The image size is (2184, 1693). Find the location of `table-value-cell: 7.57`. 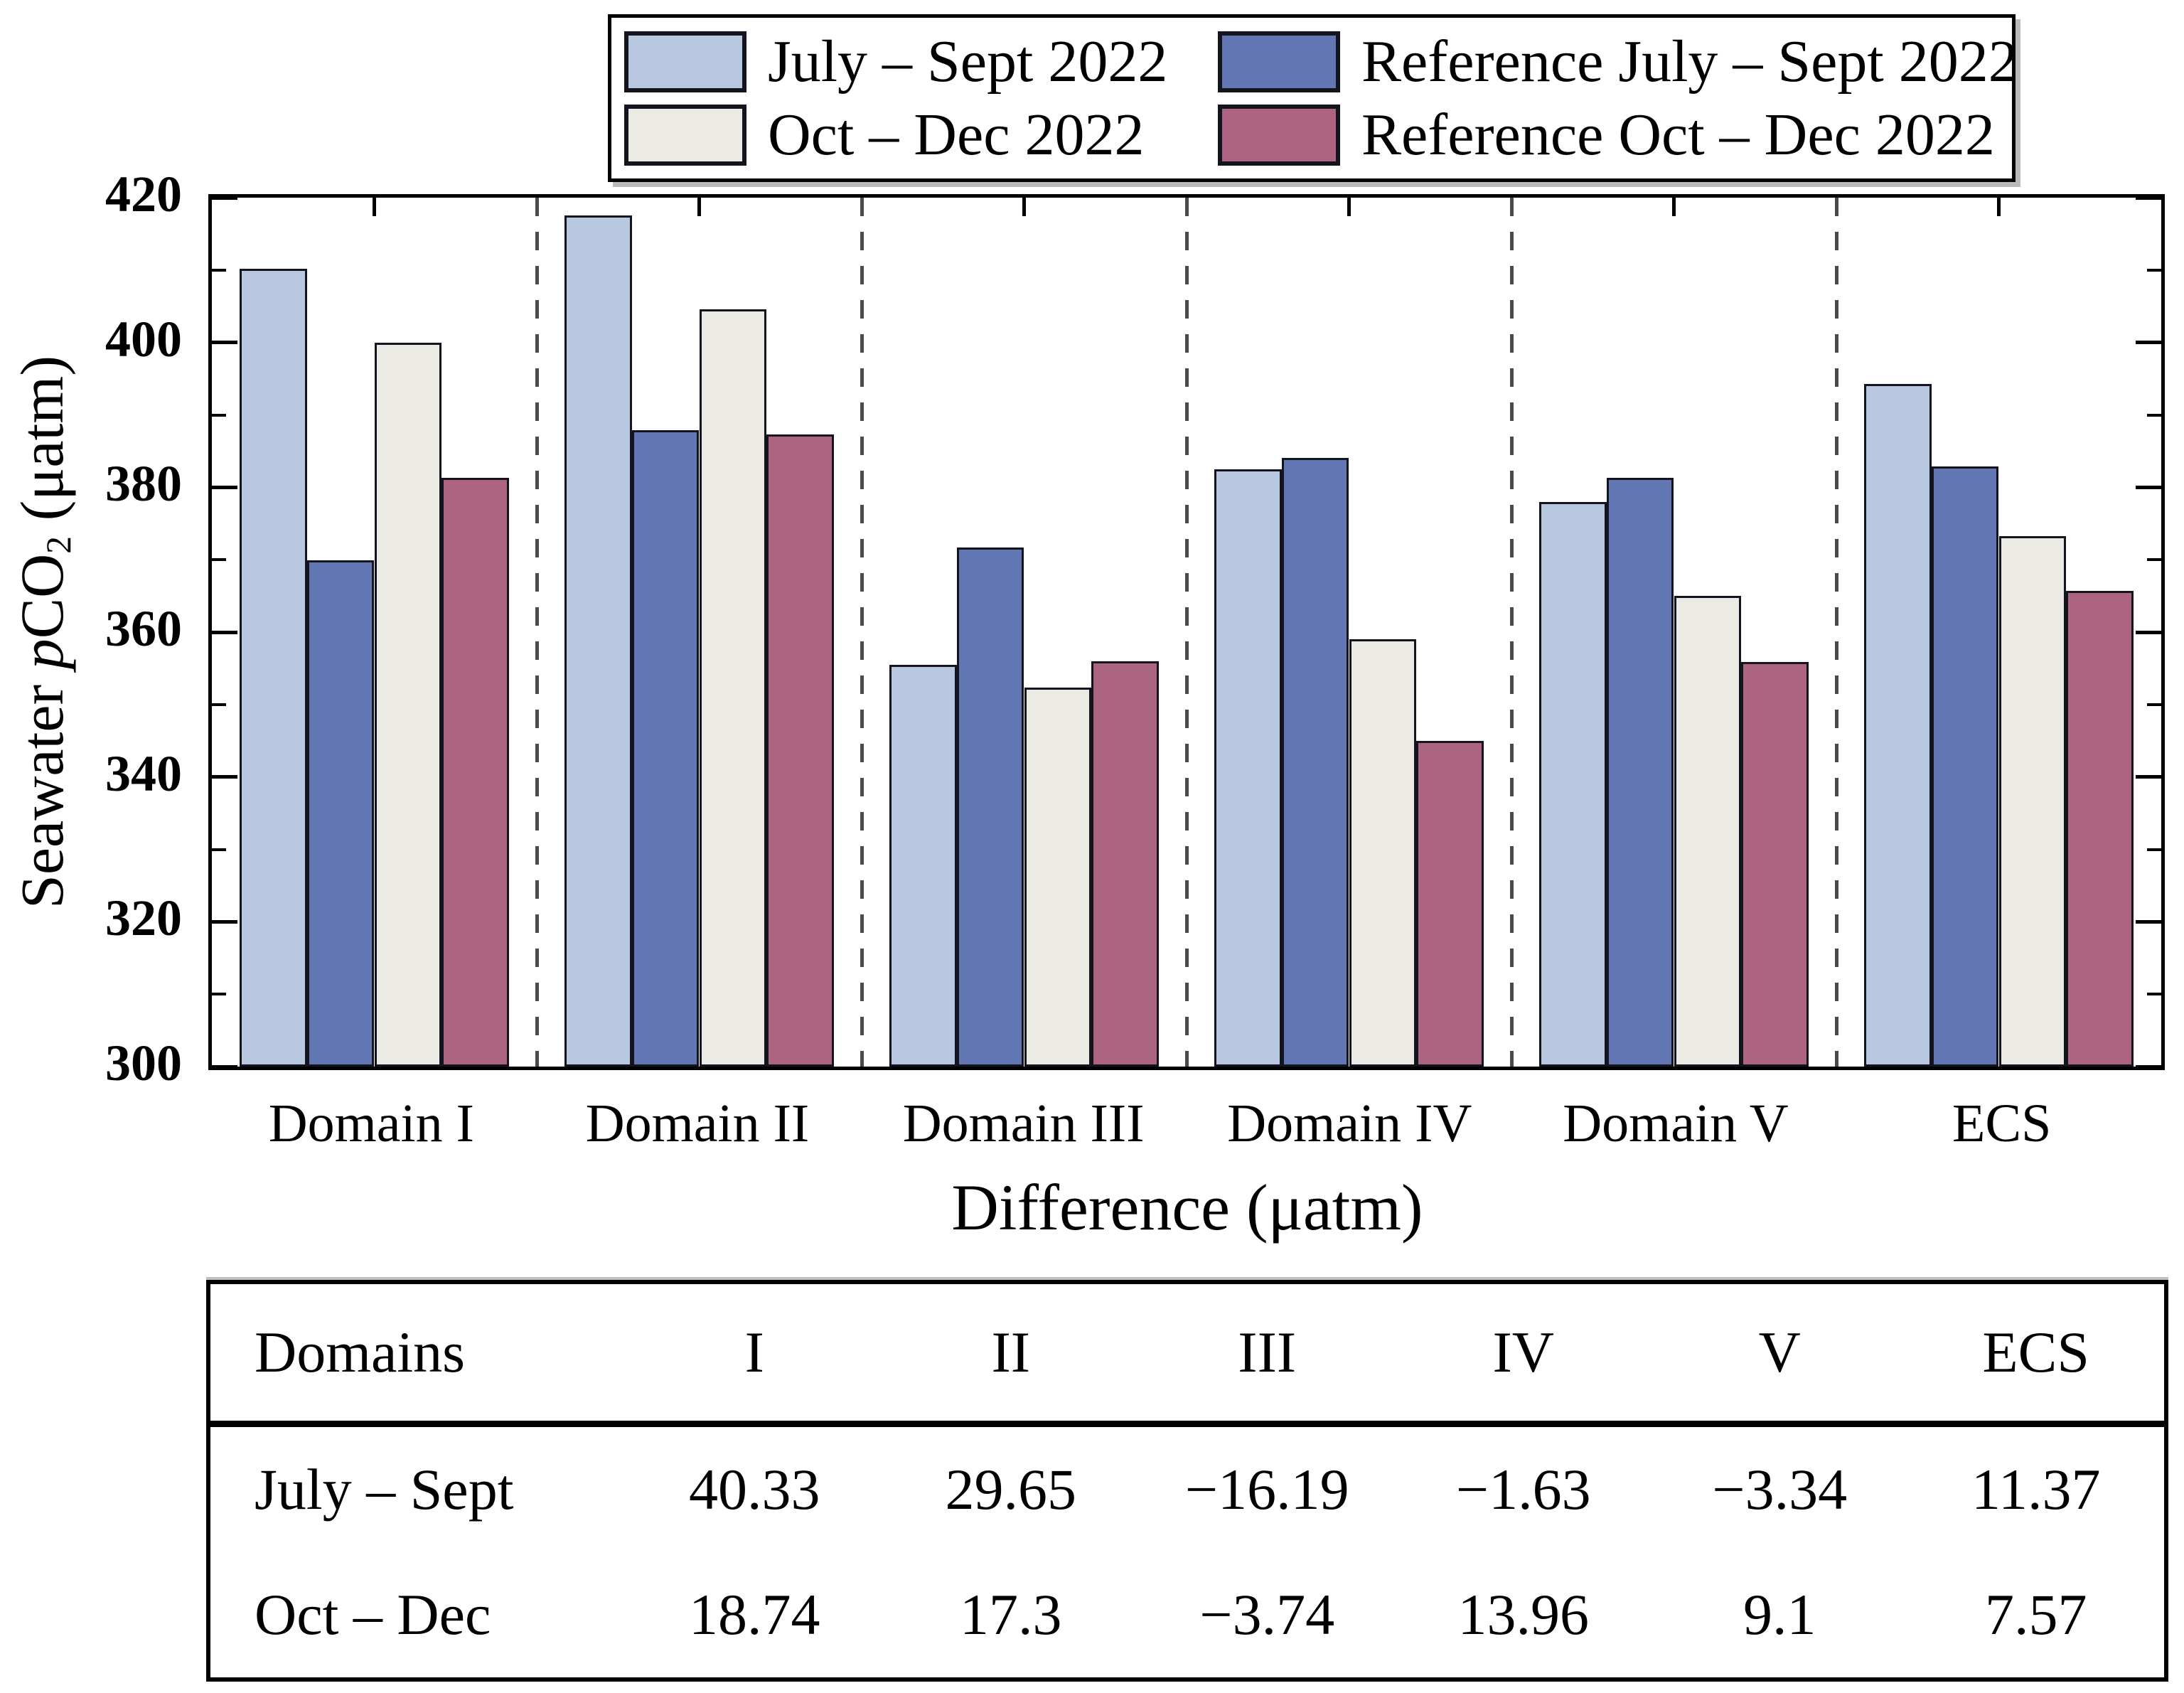

table-value-cell: 7.57 is located at coordinates (2036, 1614).